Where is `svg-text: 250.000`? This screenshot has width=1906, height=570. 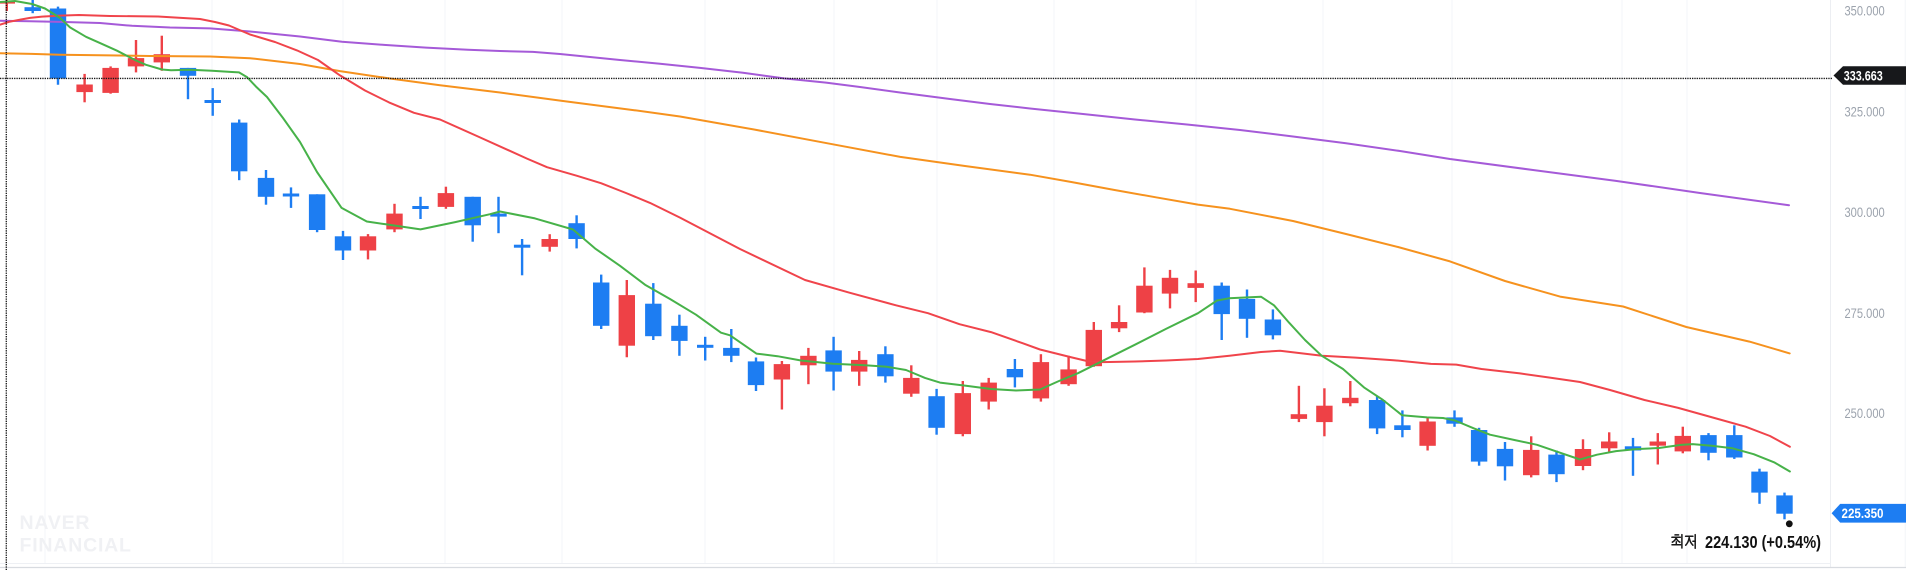
svg-text: 250.000 is located at coordinates (1865, 413).